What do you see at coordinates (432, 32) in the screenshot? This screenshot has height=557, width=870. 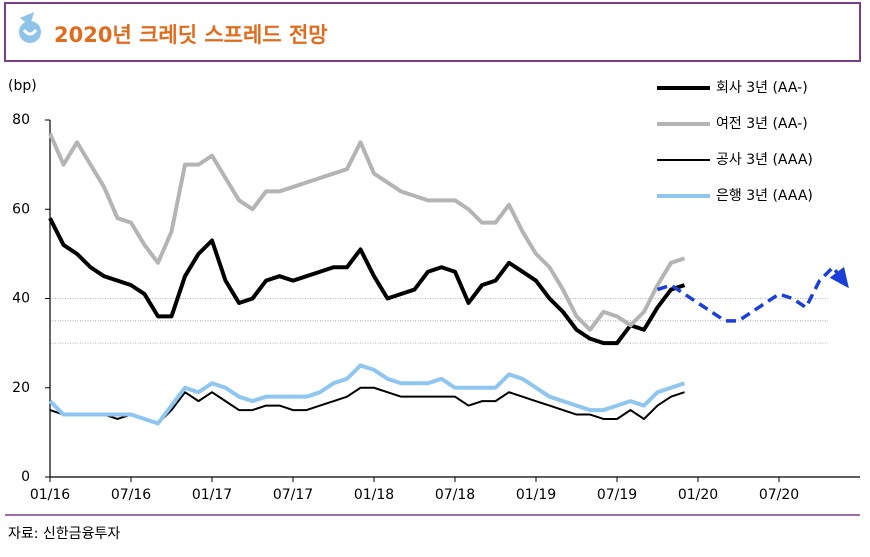 I see `header-box` at bounding box center [432, 32].